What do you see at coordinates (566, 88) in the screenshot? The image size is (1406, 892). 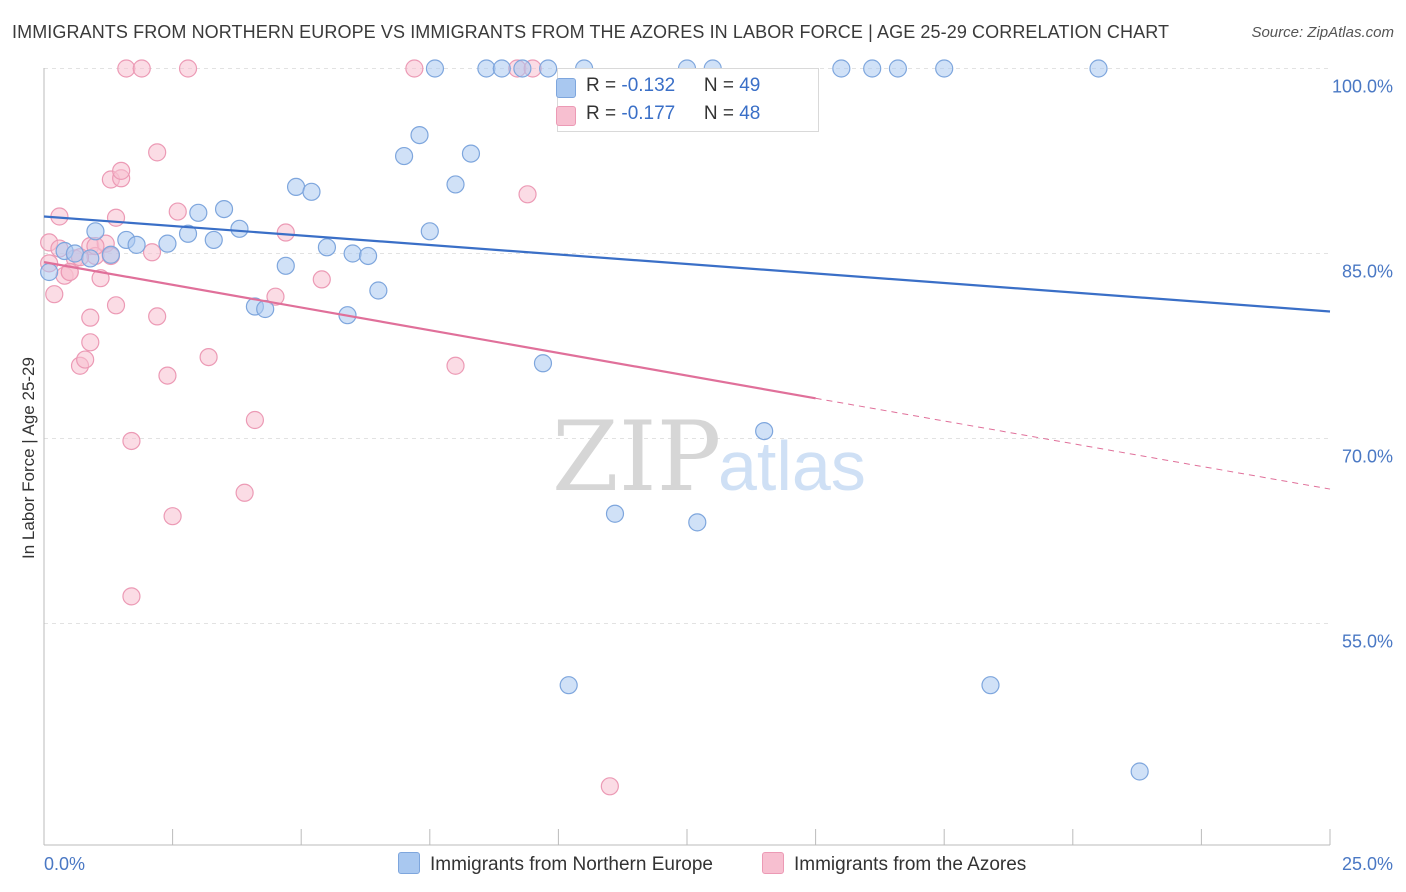 I see `legend-swatch-blue` at bounding box center [566, 88].